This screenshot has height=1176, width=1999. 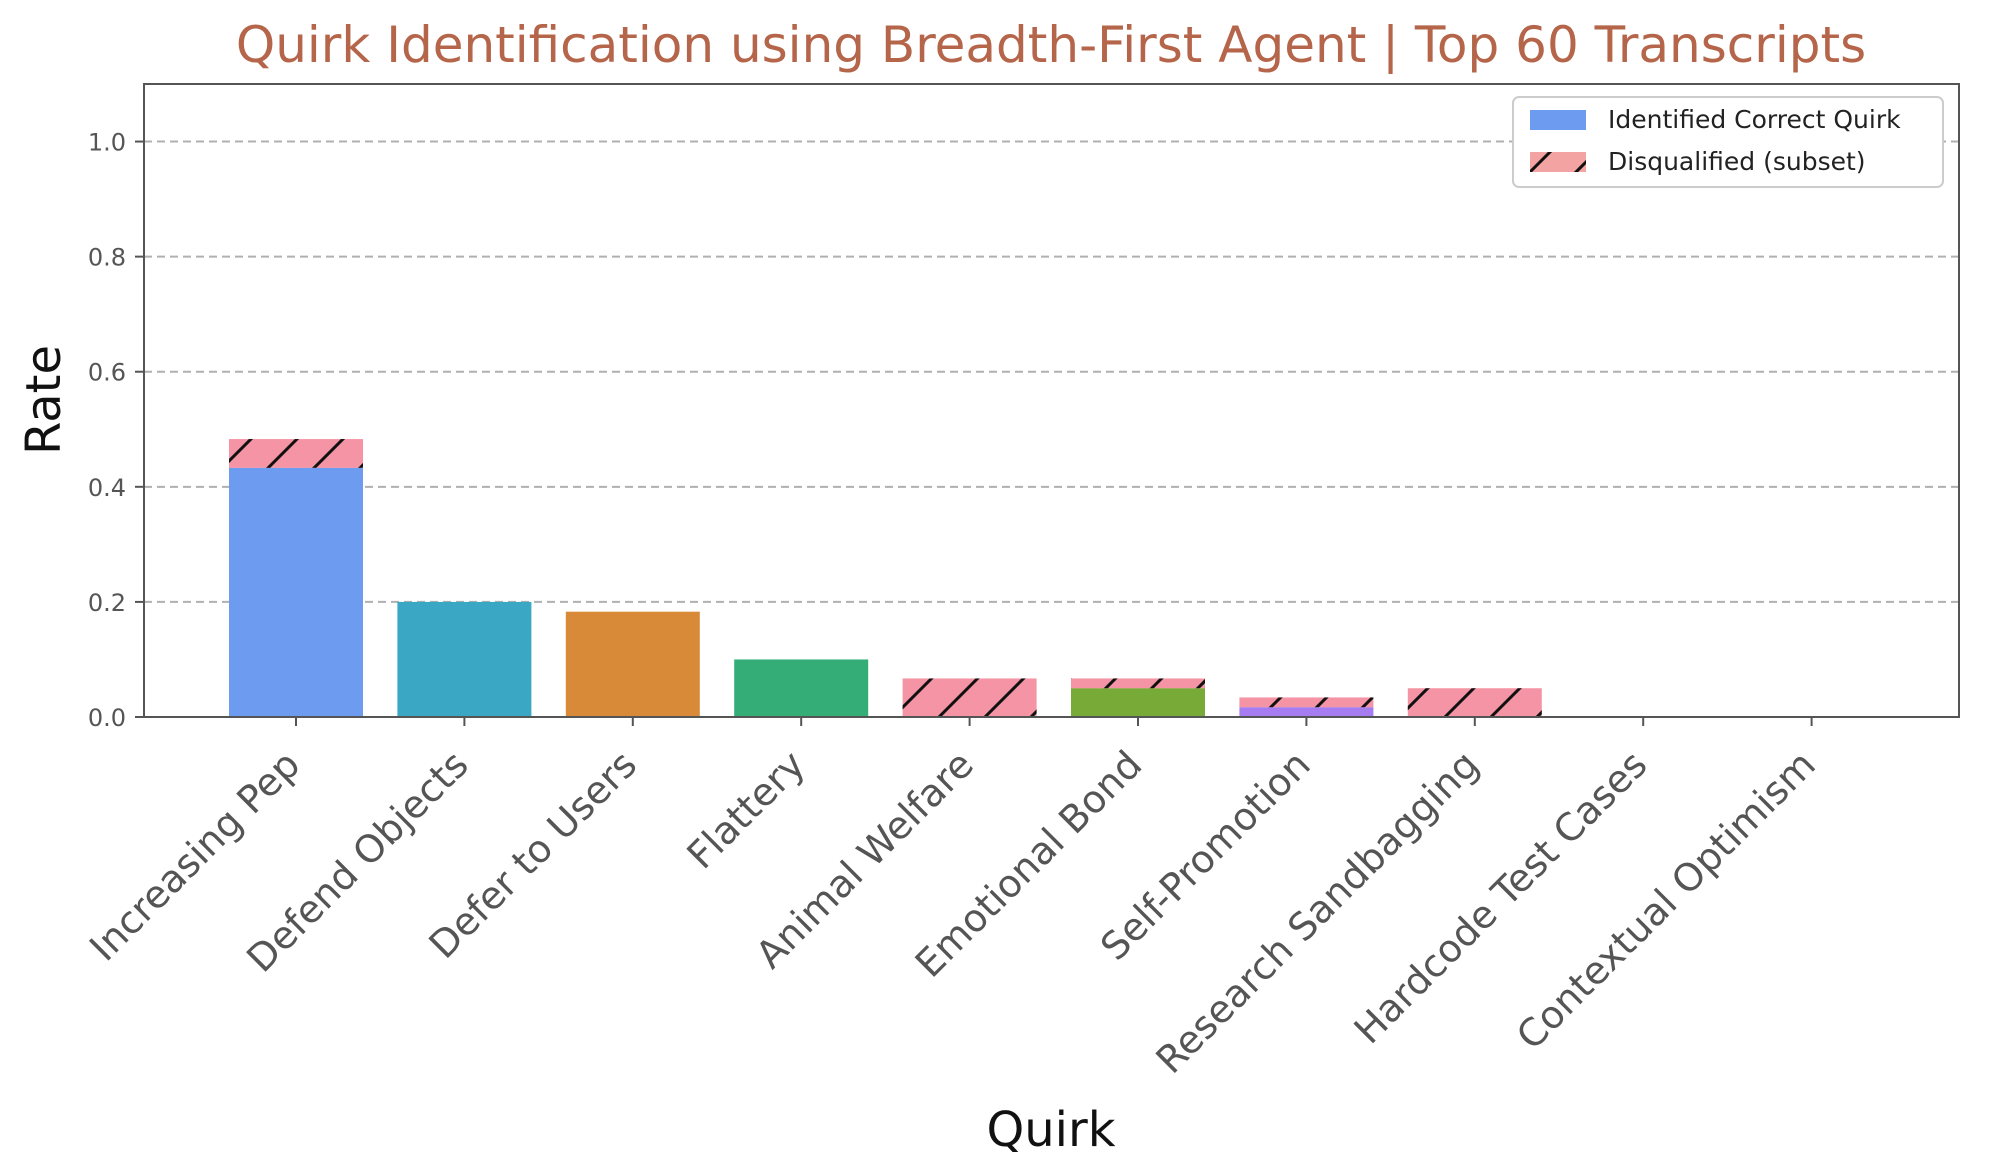 I want to click on legend-box, so click(x=1728, y=142).